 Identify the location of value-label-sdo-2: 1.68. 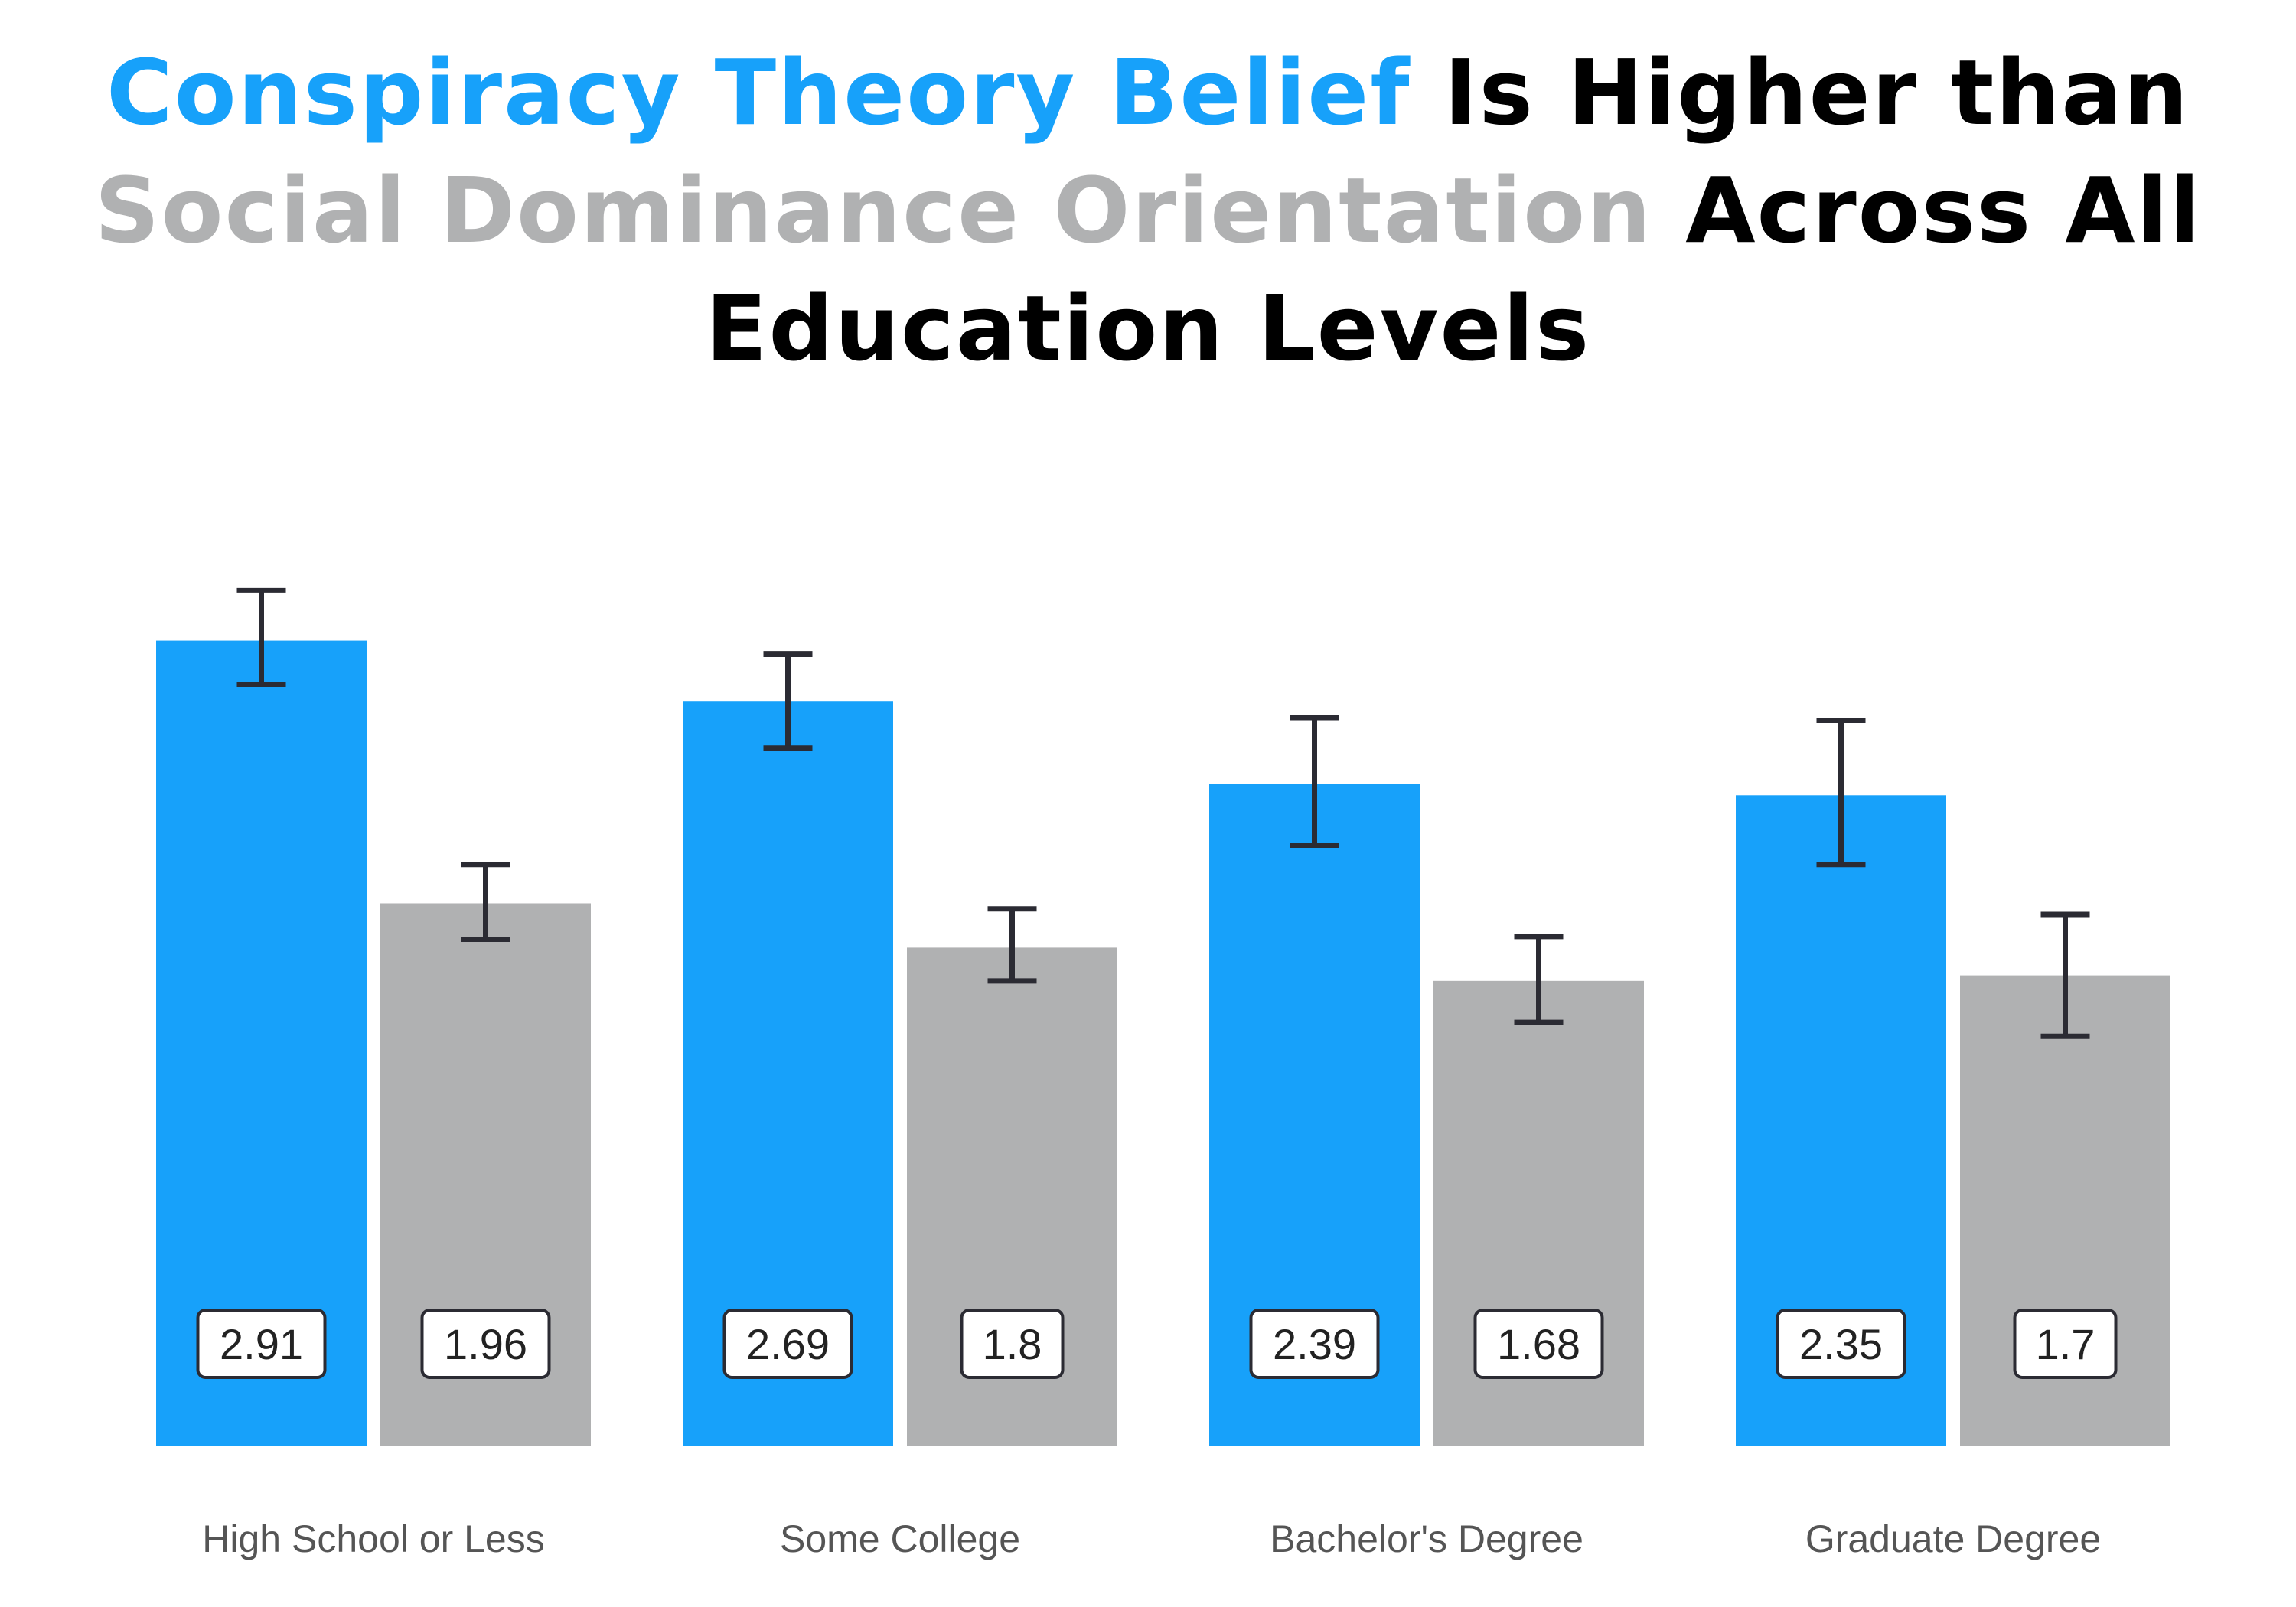
(1538, 1344).